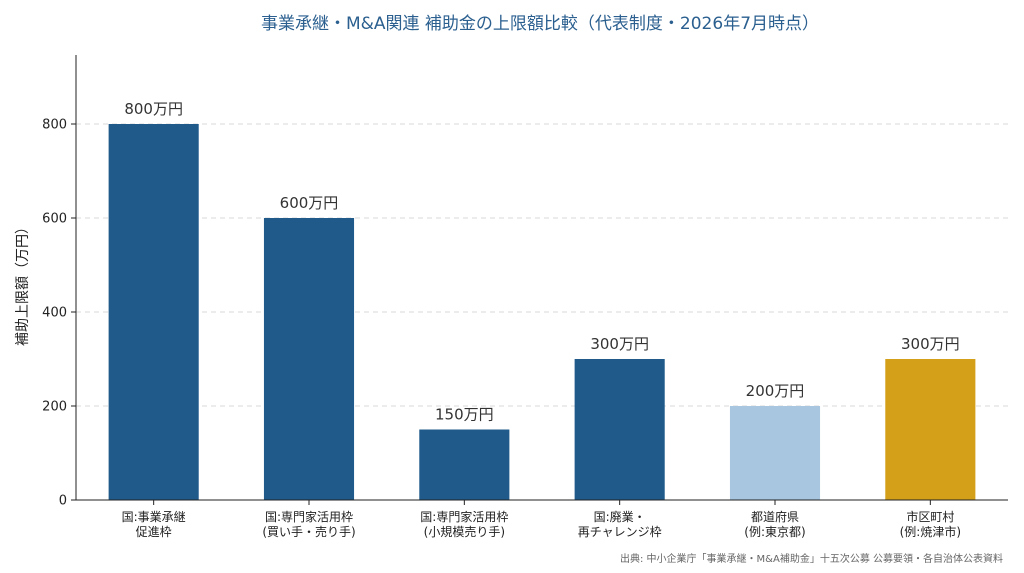  I want to click on x-tick-label: 国:廃業・, so click(620, 516).